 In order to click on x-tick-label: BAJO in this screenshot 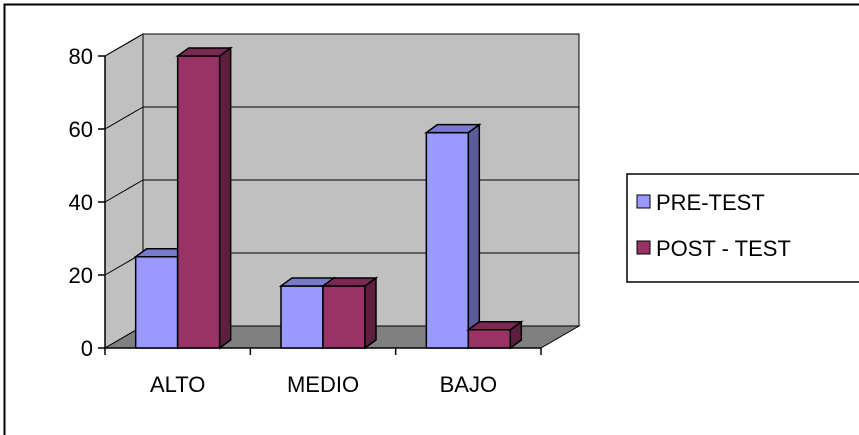, I will do `click(468, 384)`.